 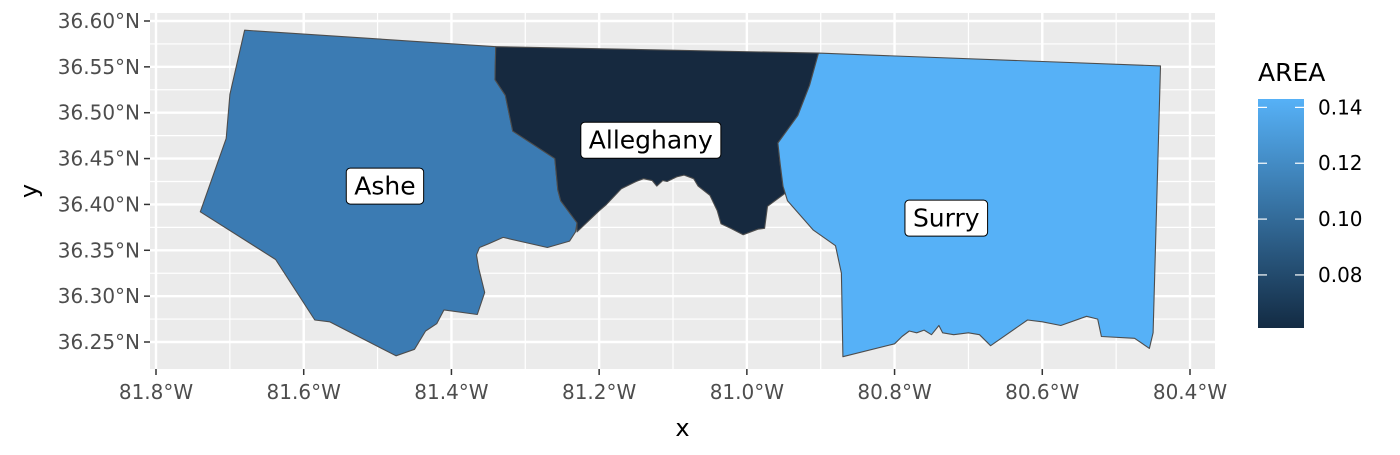 I want to click on y-tick-label: 36.50°N, so click(x=99, y=113).